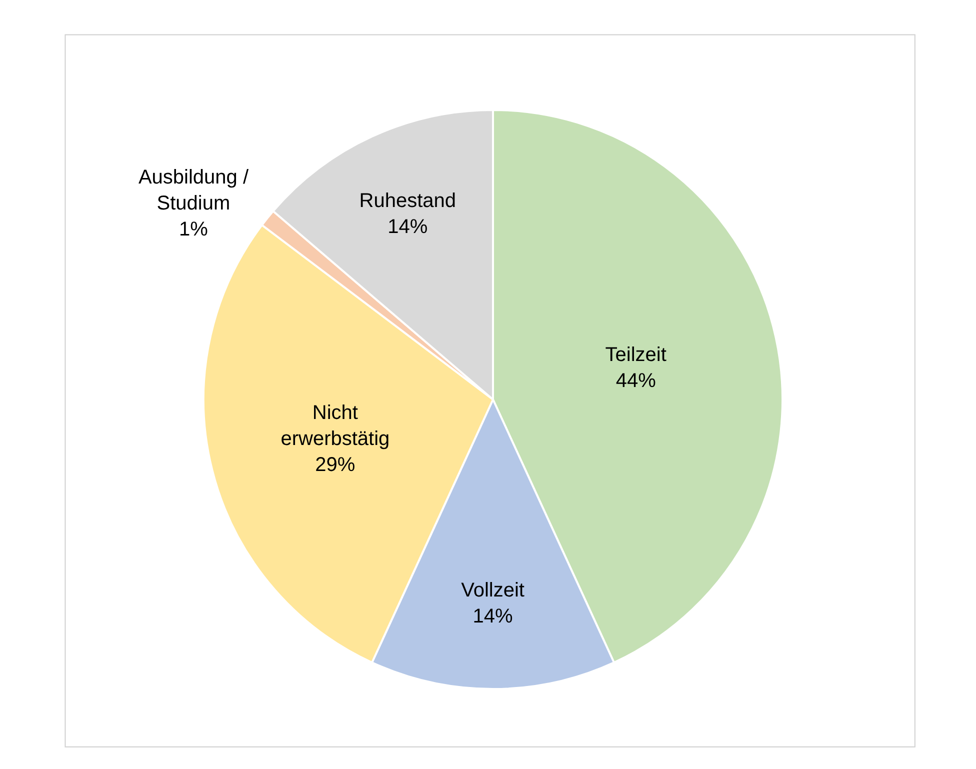 The width and height of the screenshot is (976, 769). I want to click on slice-label: Ruhestand, so click(407, 201).